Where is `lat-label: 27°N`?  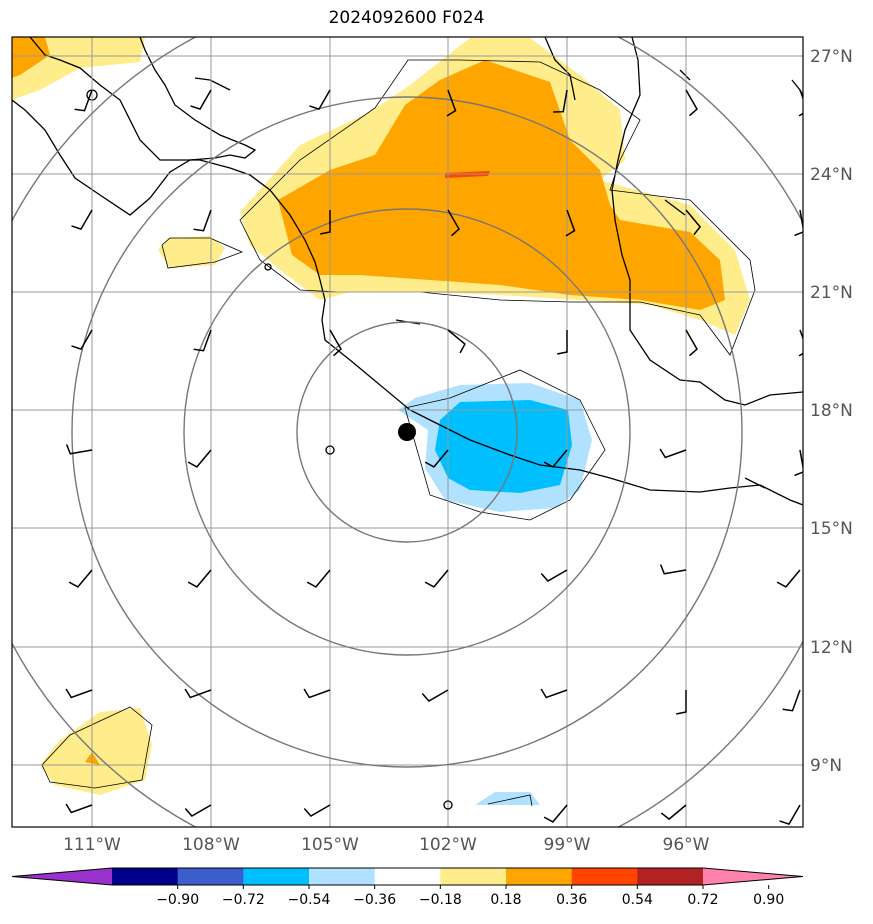 lat-label: 27°N is located at coordinates (831, 57).